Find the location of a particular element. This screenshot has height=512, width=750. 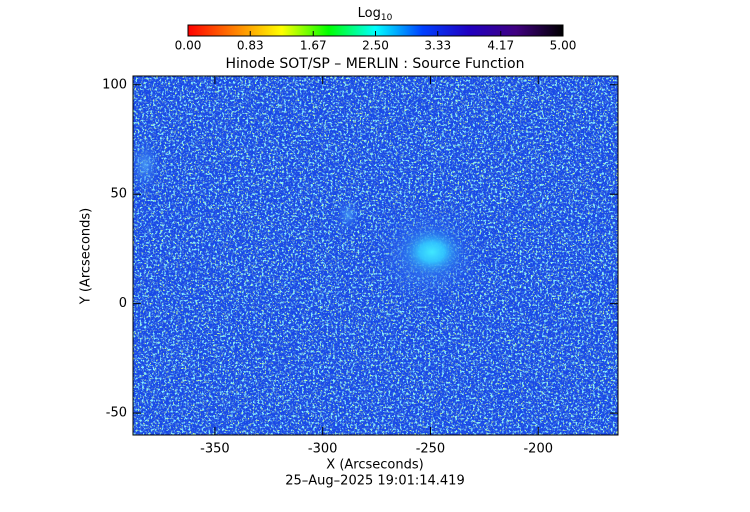

colorbar-tick-label: 1.67 is located at coordinates (313, 46).